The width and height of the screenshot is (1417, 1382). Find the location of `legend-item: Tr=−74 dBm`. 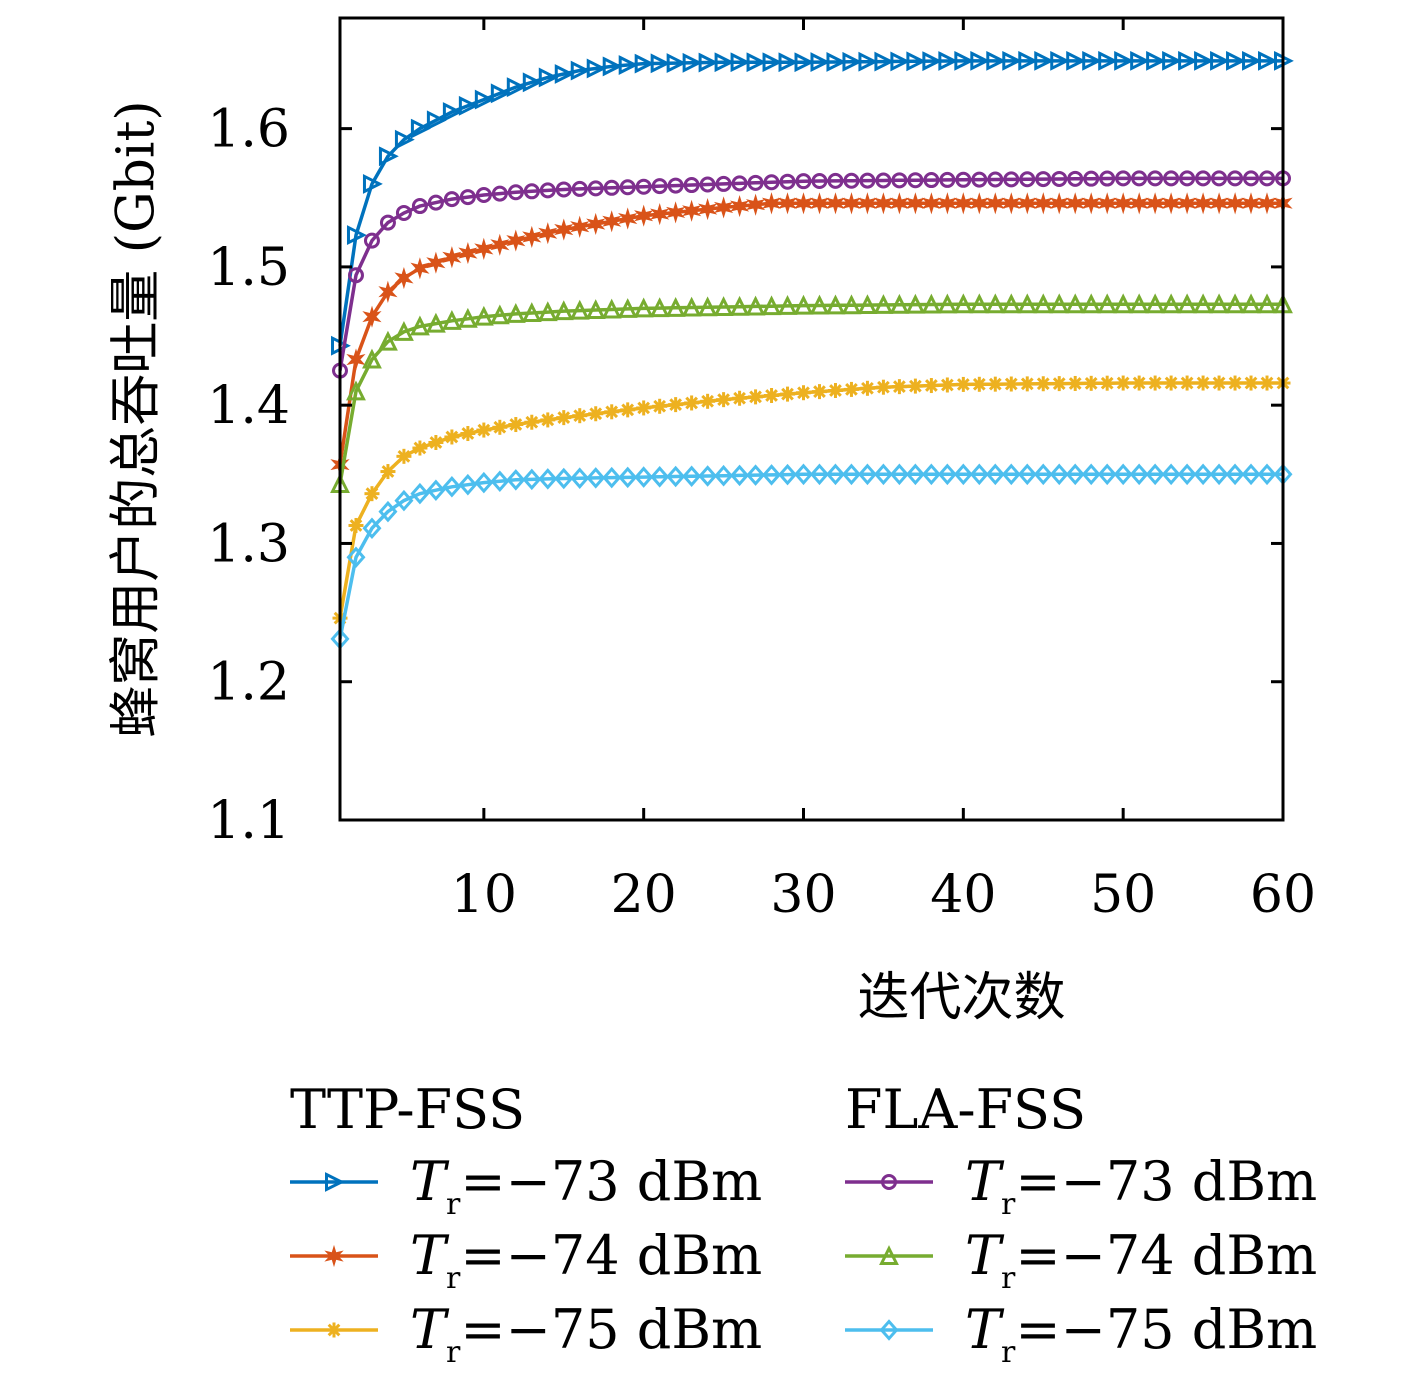

legend-item: Tr=−74 dBm is located at coordinates (1081, 1260).